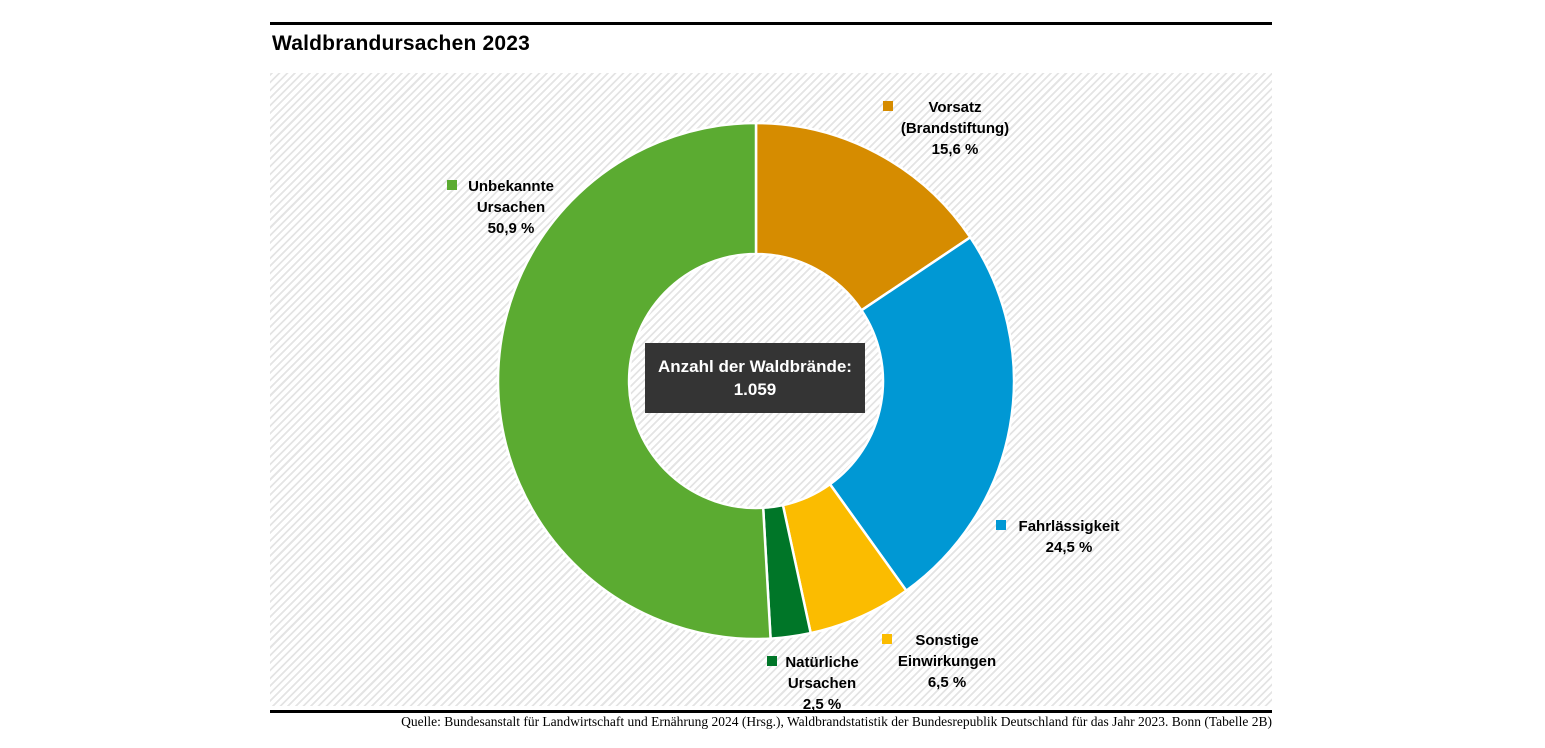 The height and width of the screenshot is (748, 1545). What do you see at coordinates (887, 639) in the screenshot?
I see `legend-marker-sonstige-icon` at bounding box center [887, 639].